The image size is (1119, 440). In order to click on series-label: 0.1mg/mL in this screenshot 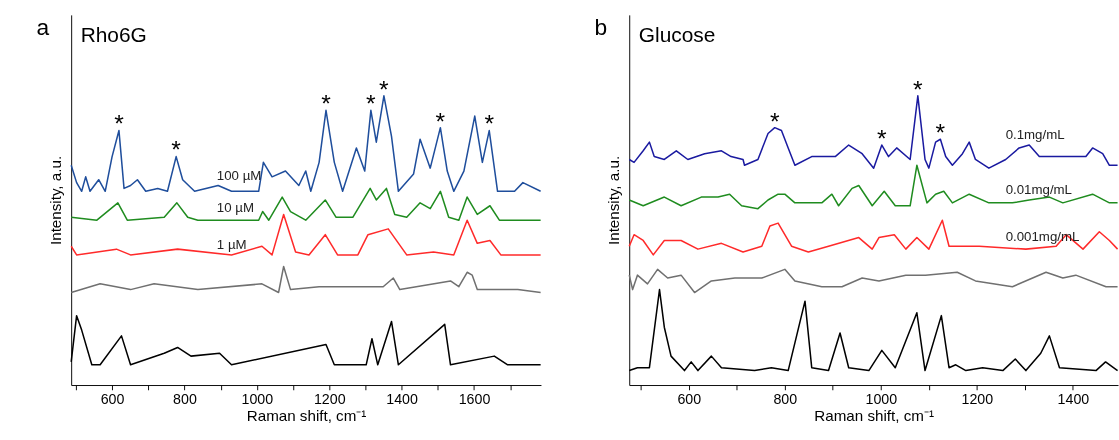, I will do `click(1035, 135)`.